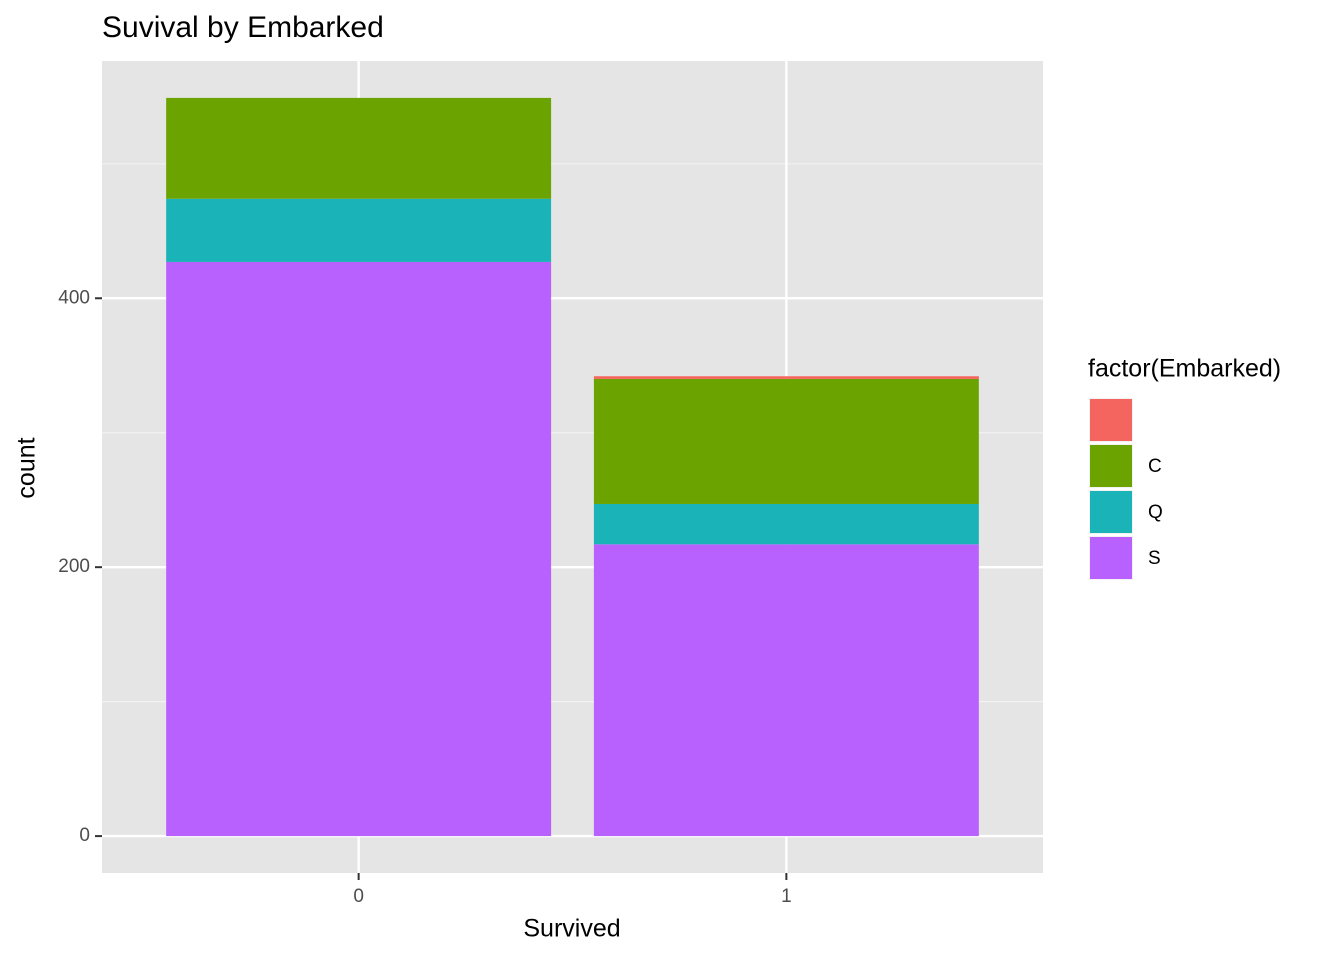 This screenshot has width=1344, height=960. What do you see at coordinates (74, 566) in the screenshot?
I see `y-tick-label: 200` at bounding box center [74, 566].